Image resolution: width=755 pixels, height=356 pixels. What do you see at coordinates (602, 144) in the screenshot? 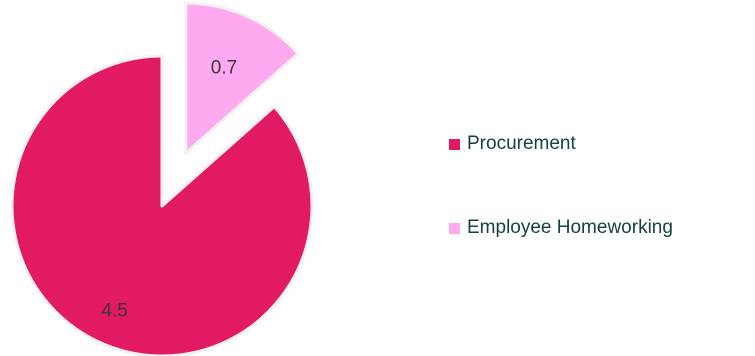
I see `legend-item-procurement: Procurement` at bounding box center [602, 144].